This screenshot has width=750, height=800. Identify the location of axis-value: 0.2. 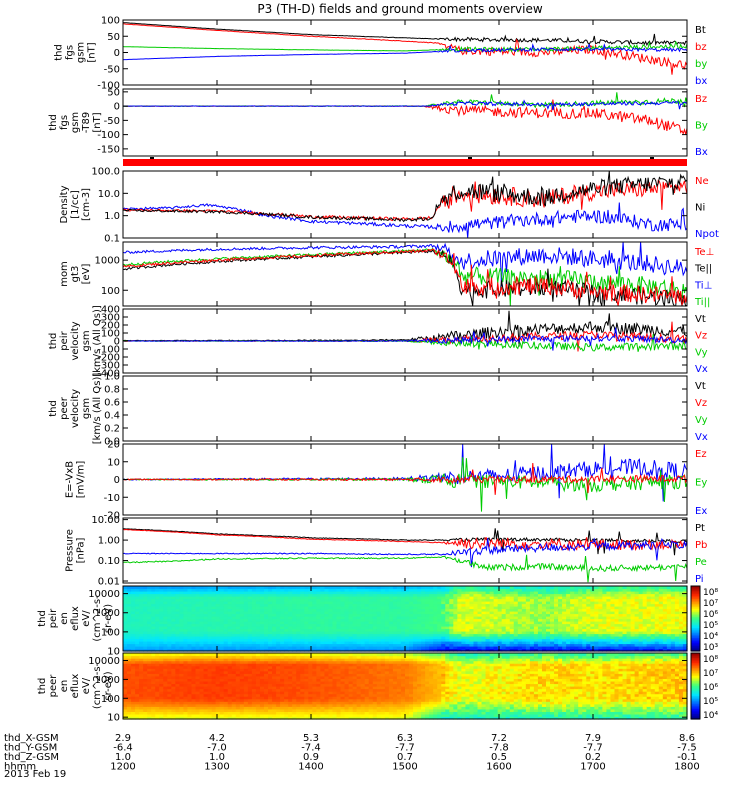
(593, 757).